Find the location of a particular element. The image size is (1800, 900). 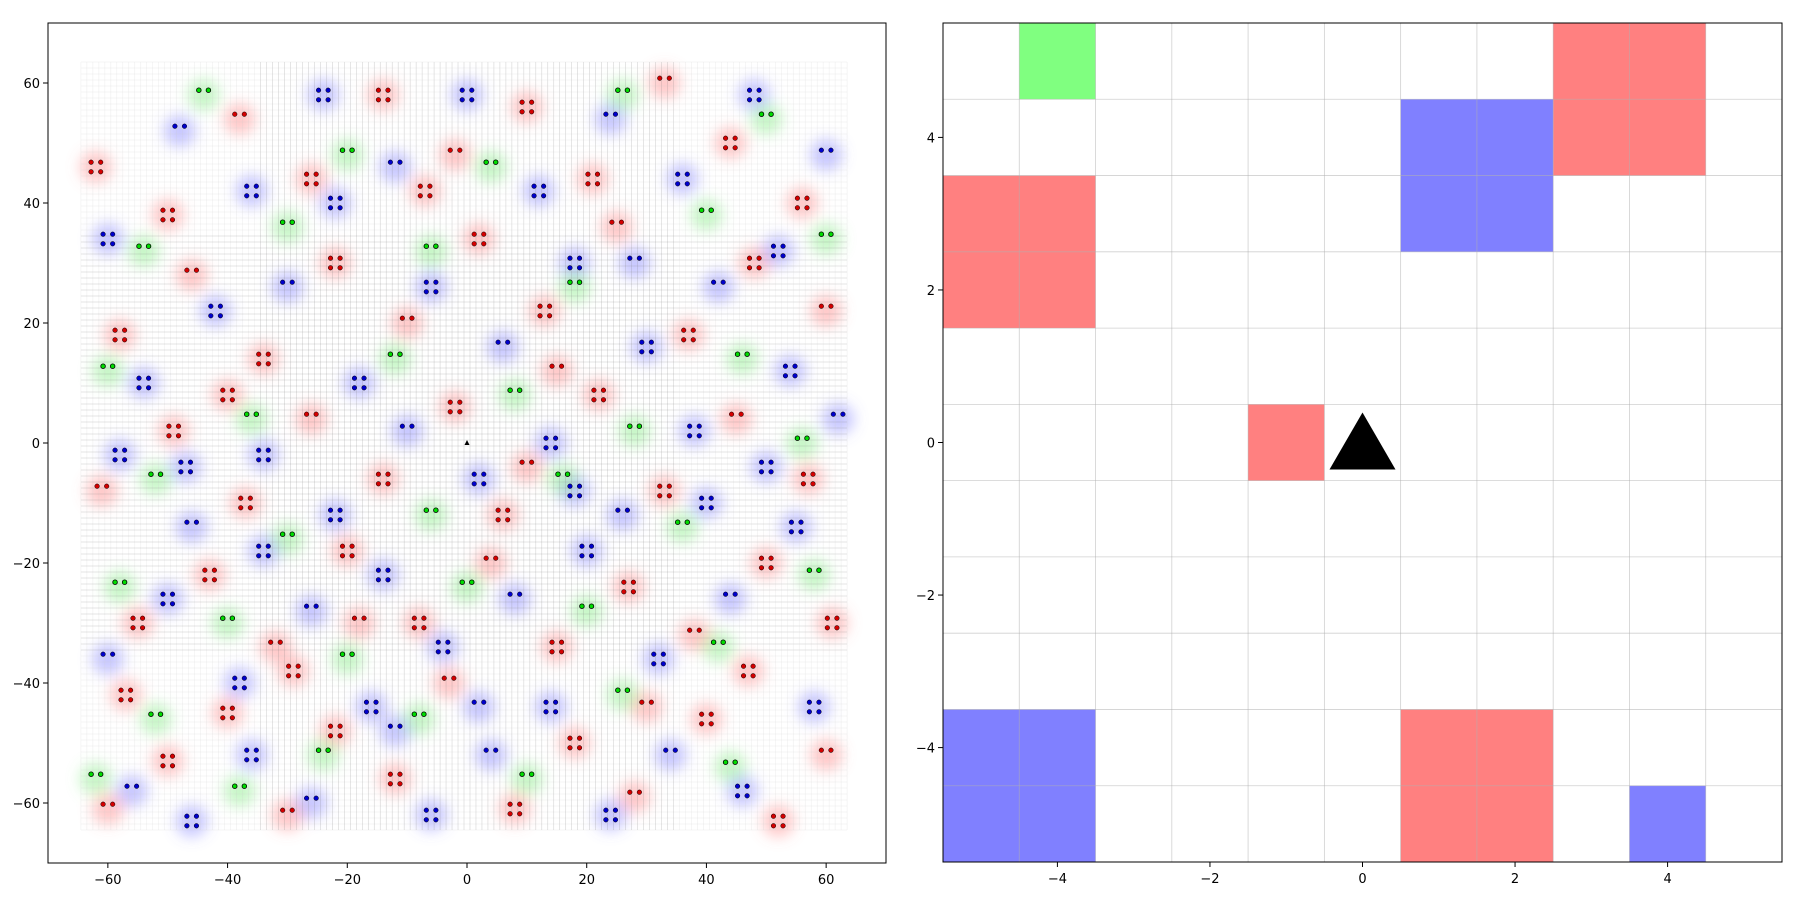

x-tick-label: 2 is located at coordinates (1515, 879).